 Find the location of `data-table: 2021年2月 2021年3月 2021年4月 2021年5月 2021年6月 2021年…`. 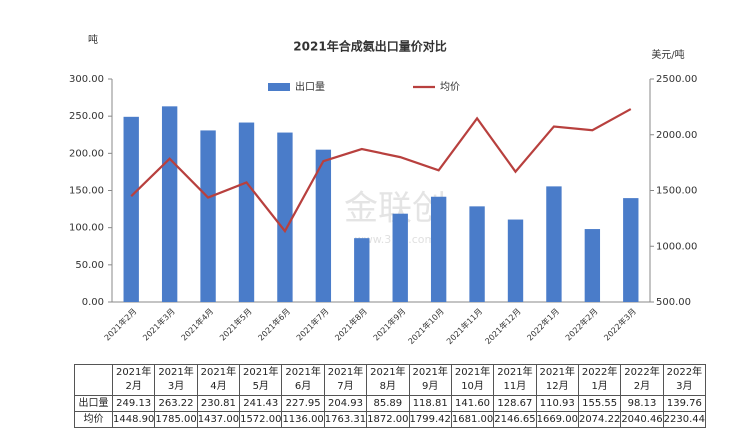

data-table: 2021年2月 2021年3月 2021年4月 2021年5月 2021年6月 2021年… is located at coordinates (390, 396).